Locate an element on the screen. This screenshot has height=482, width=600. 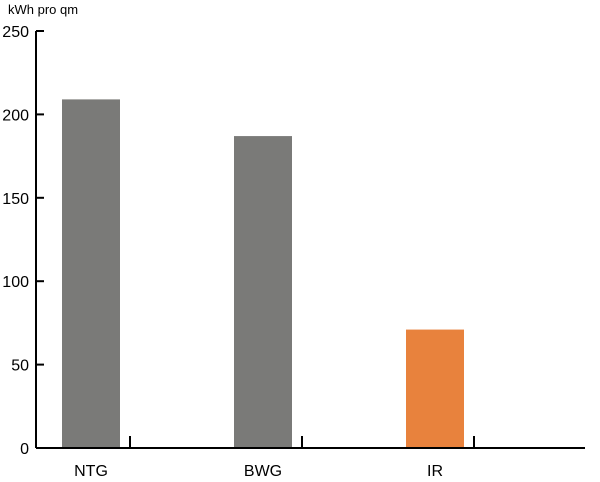
x-tick-label-ir: IR is located at coordinates (435, 471).